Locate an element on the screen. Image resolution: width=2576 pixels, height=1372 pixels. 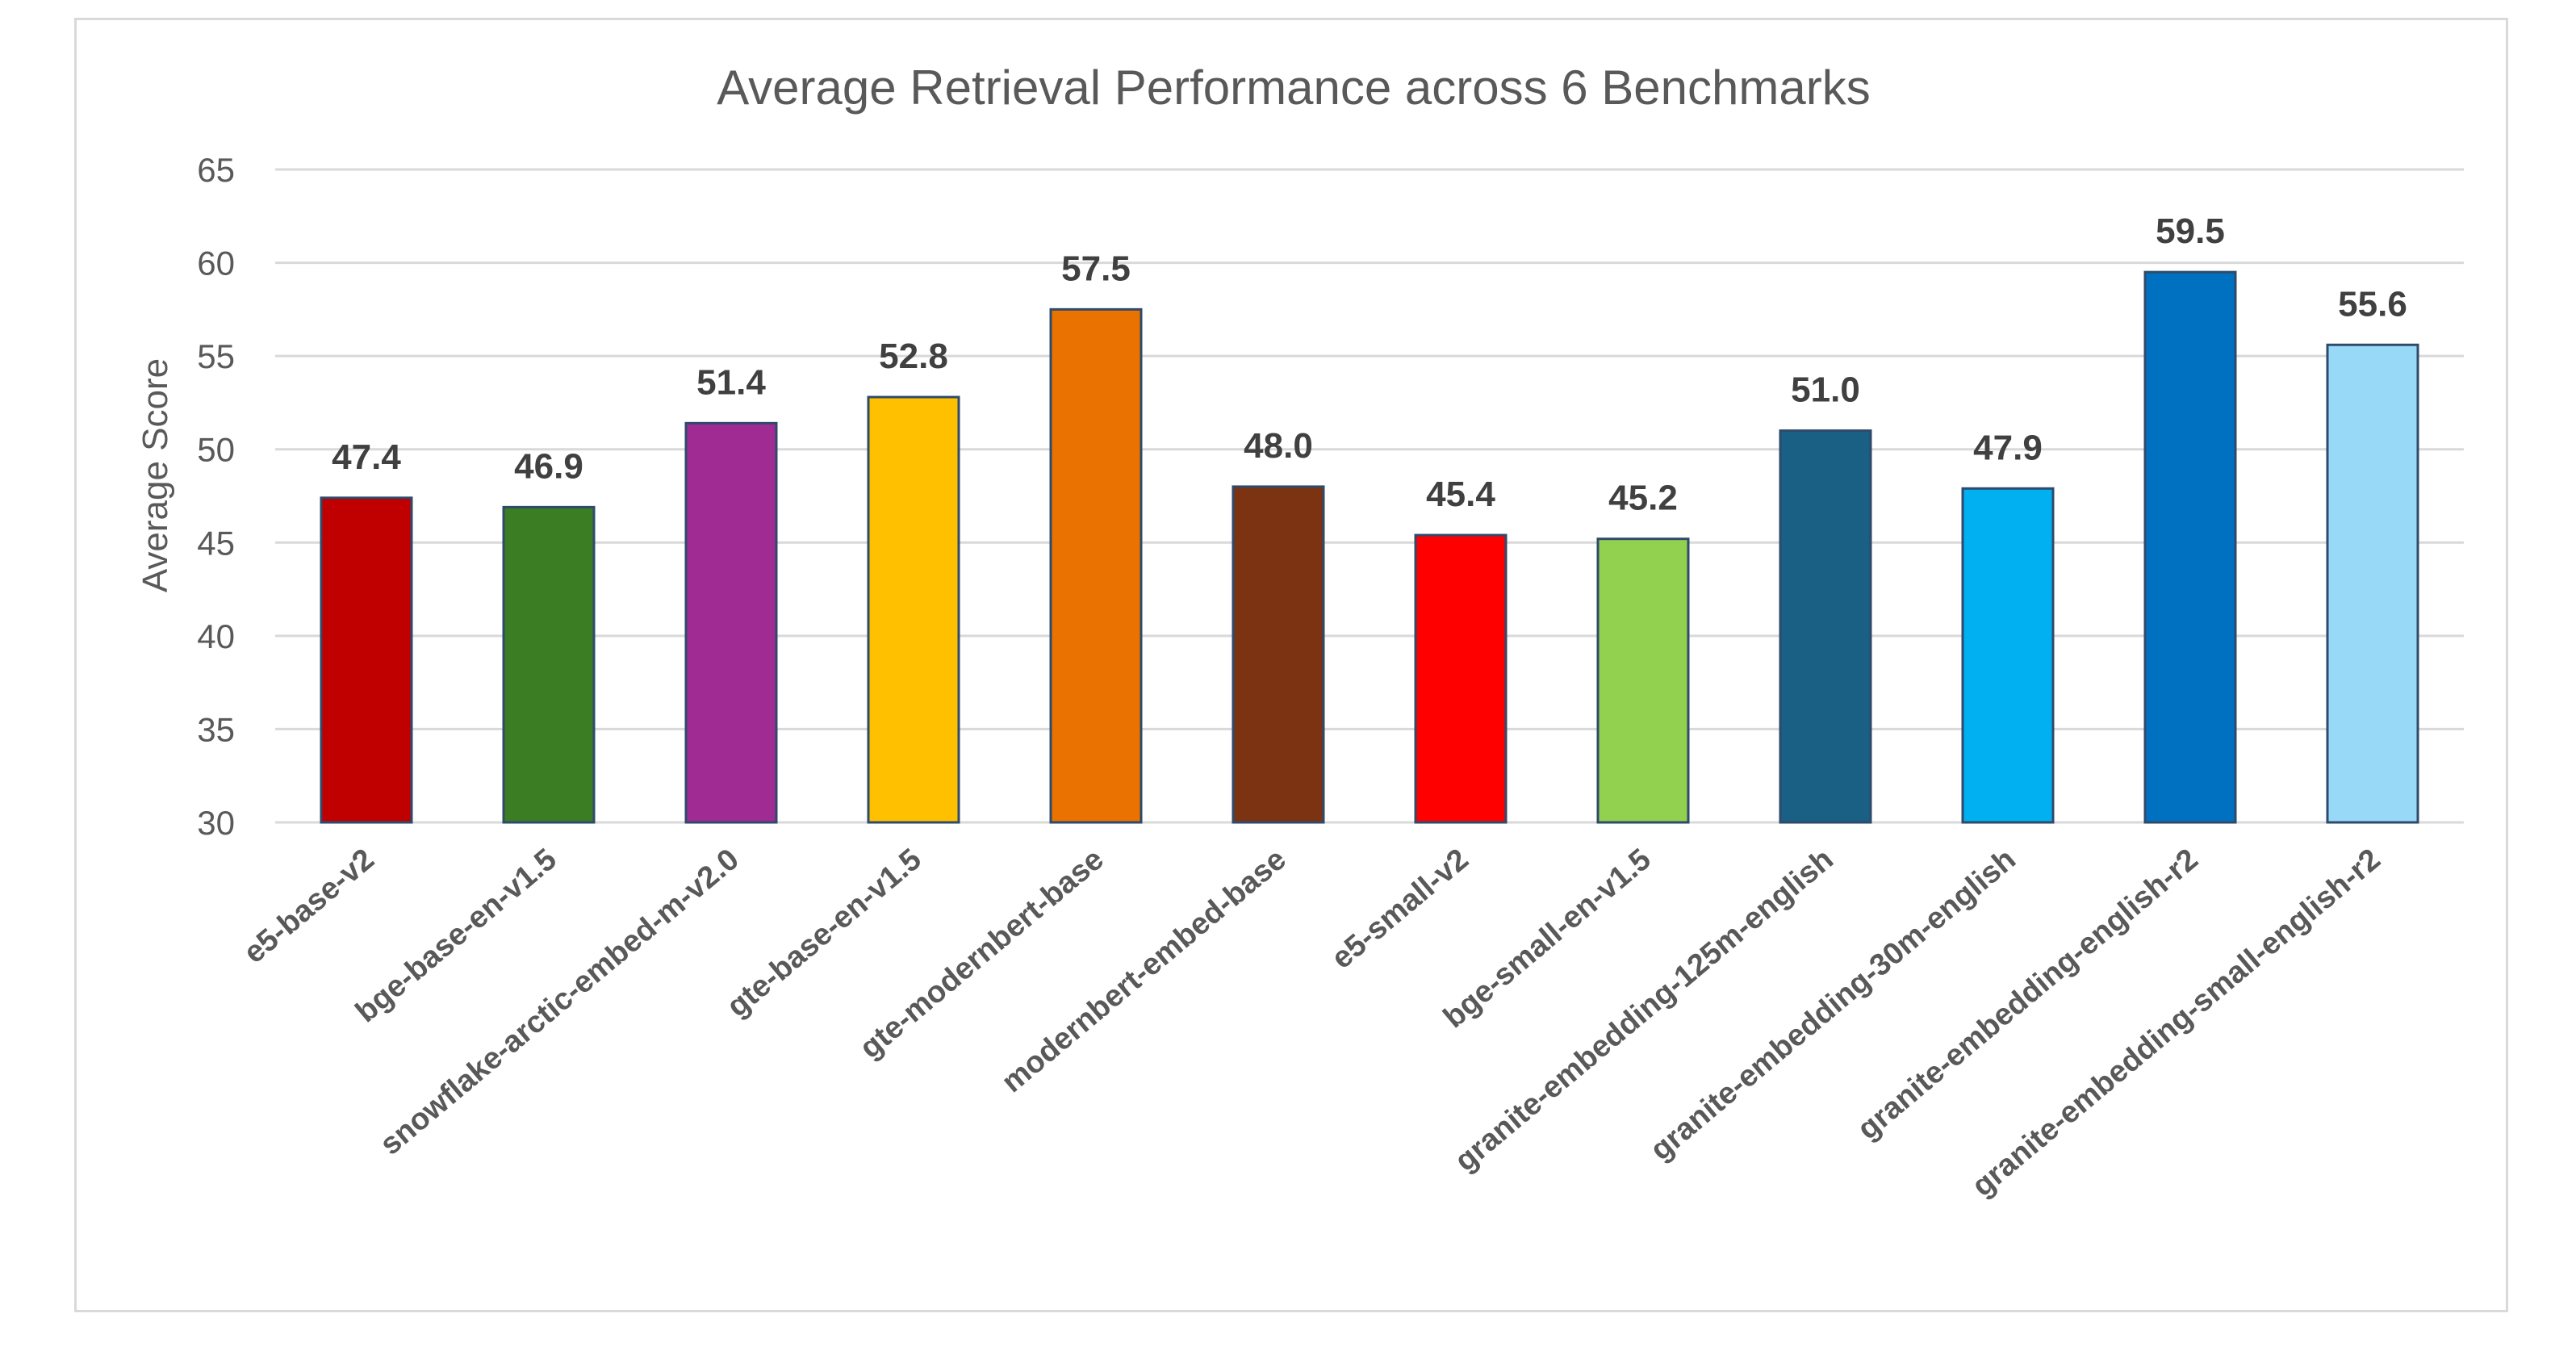
data-label: 55.6 is located at coordinates (2372, 304).